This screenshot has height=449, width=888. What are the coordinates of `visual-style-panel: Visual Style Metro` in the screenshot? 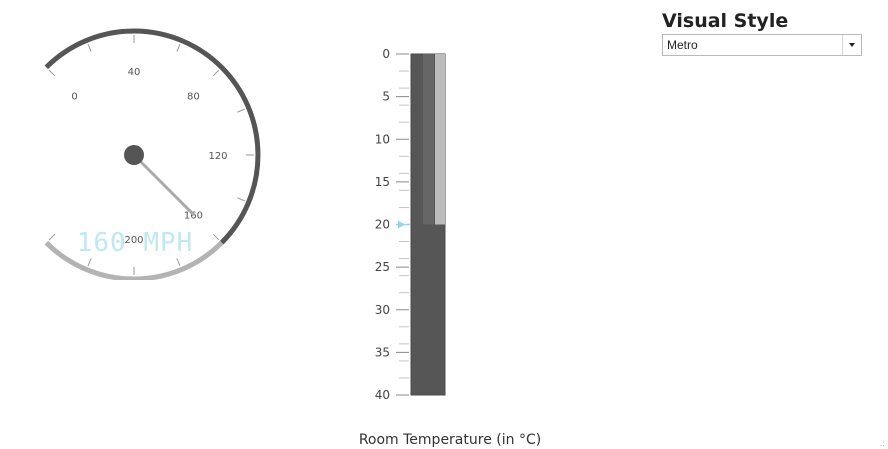 It's located at (762, 32).